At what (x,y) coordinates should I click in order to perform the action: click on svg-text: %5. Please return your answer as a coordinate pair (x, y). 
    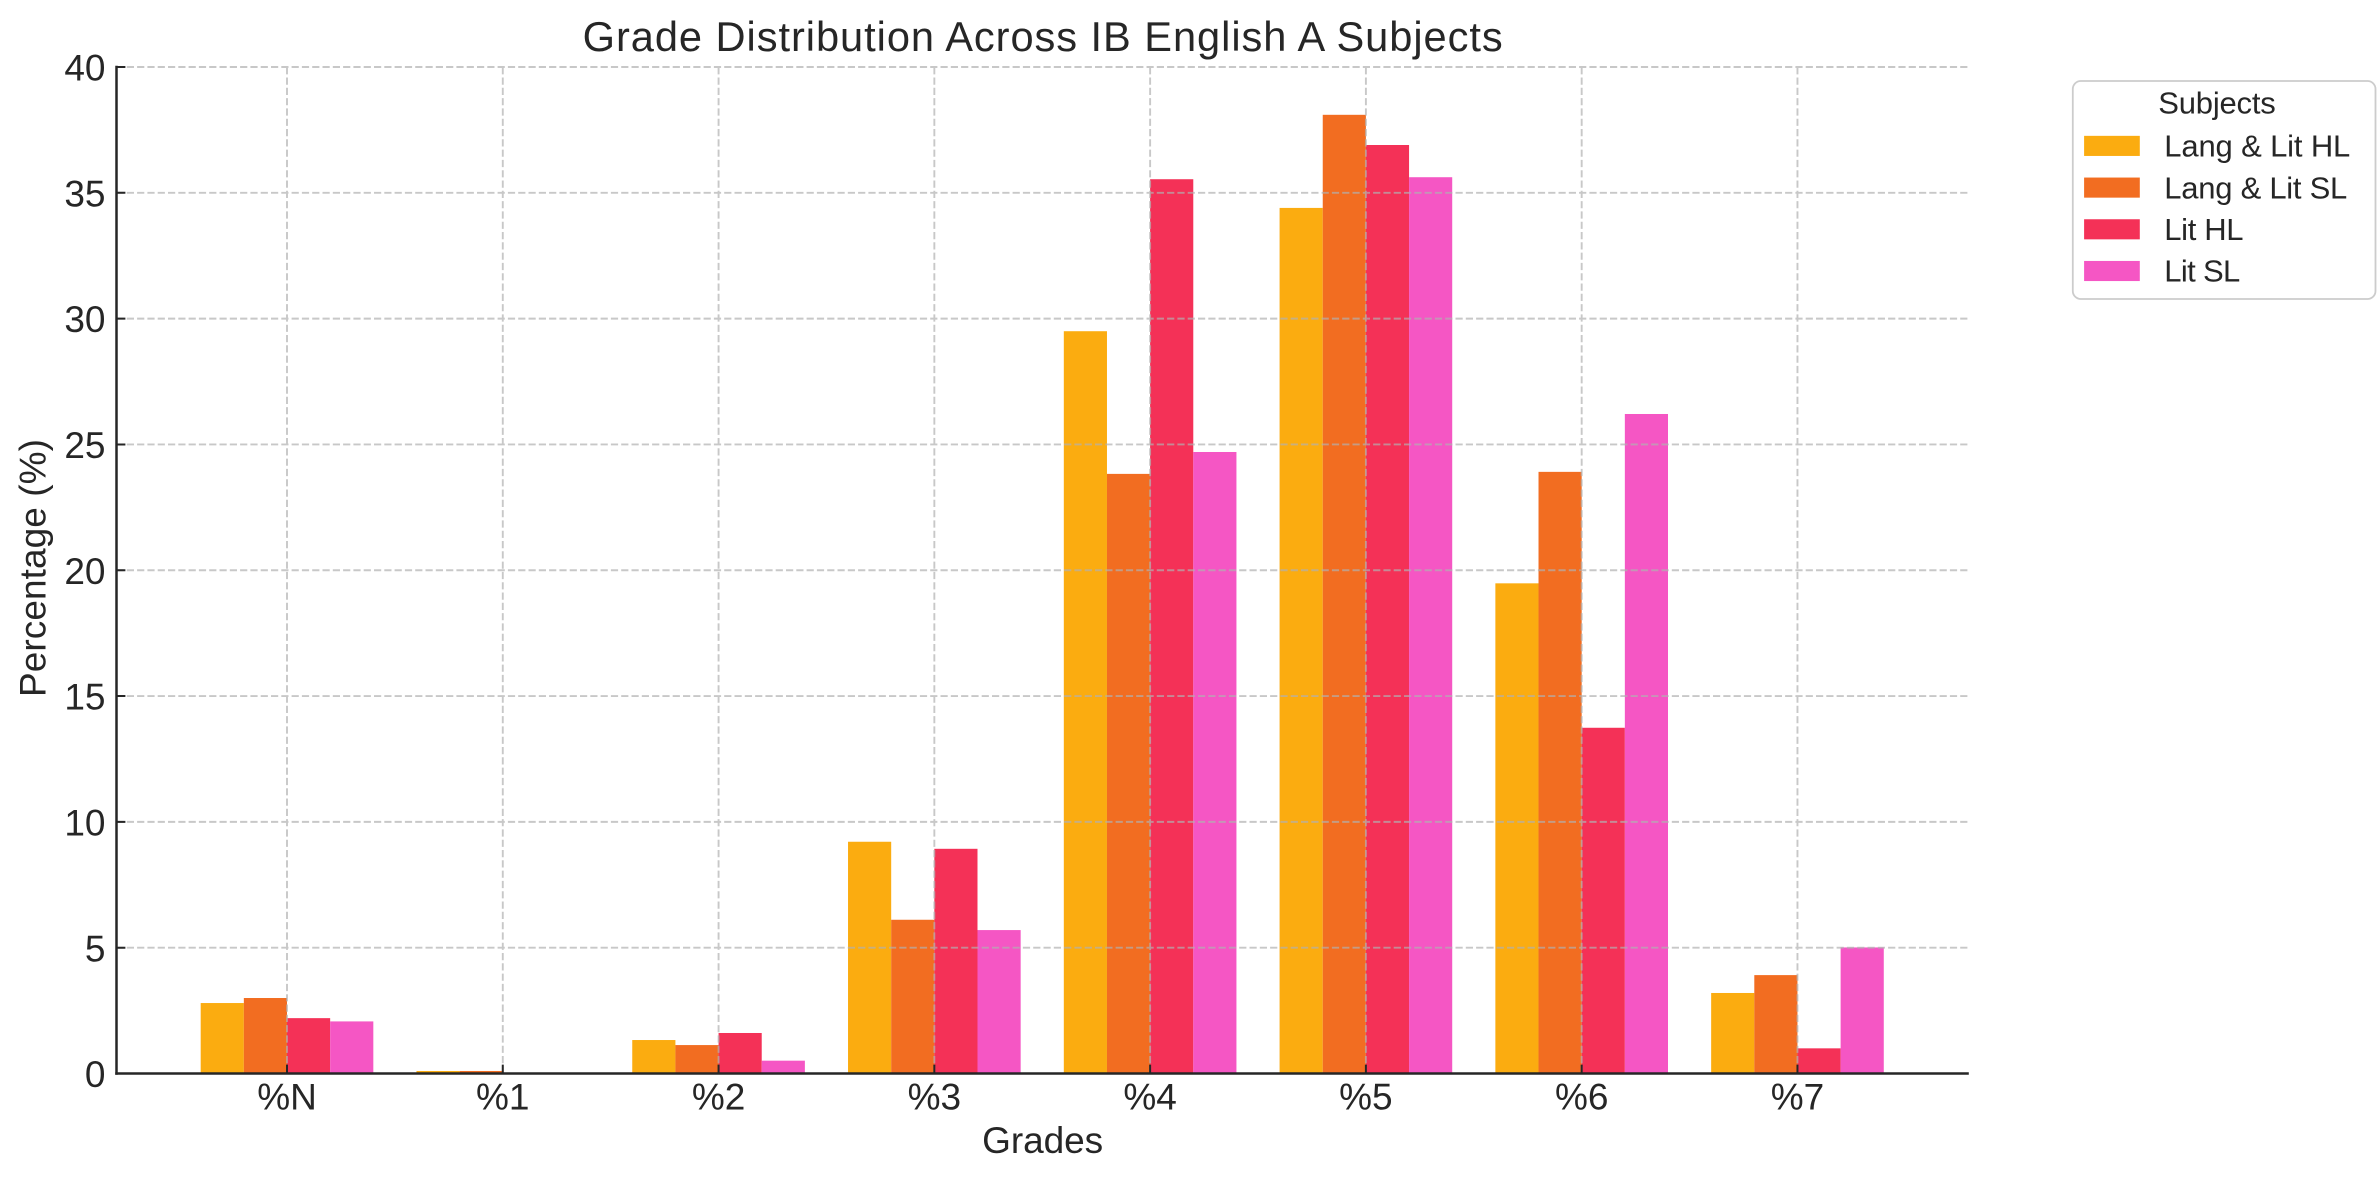
    Looking at the image, I should click on (1365, 1096).